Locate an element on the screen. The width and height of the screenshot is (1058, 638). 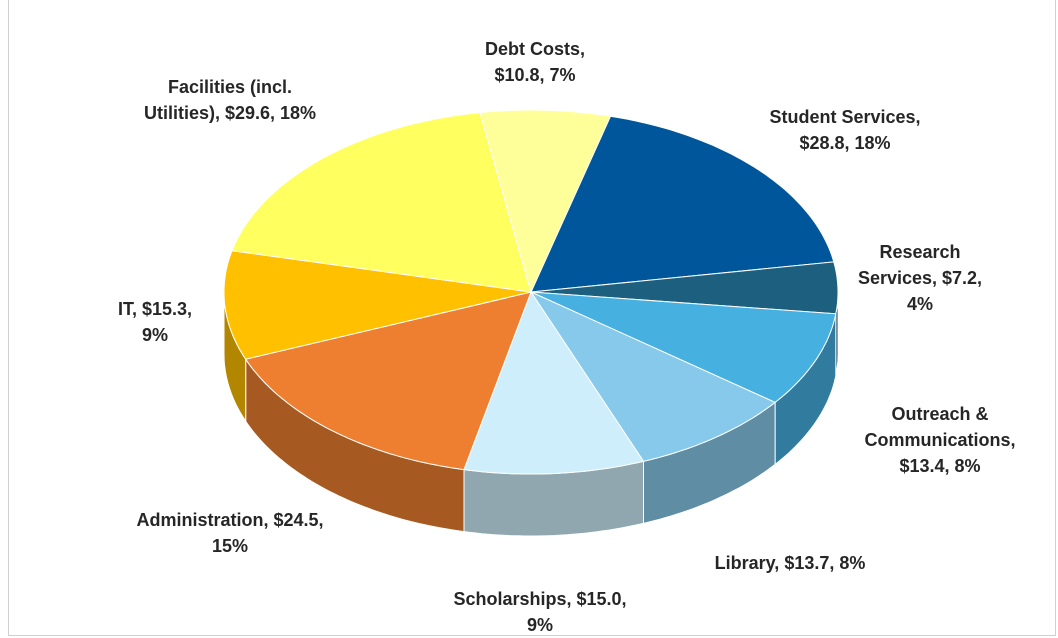
data-label: Student Services, $28.8, 18% is located at coordinates (845, 130).